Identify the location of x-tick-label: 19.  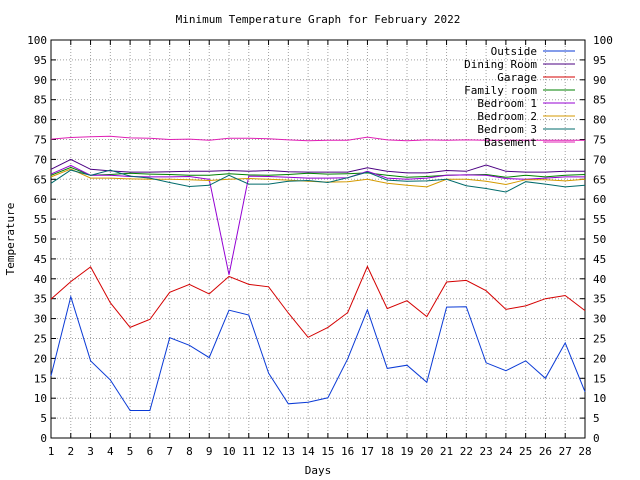
(406, 451).